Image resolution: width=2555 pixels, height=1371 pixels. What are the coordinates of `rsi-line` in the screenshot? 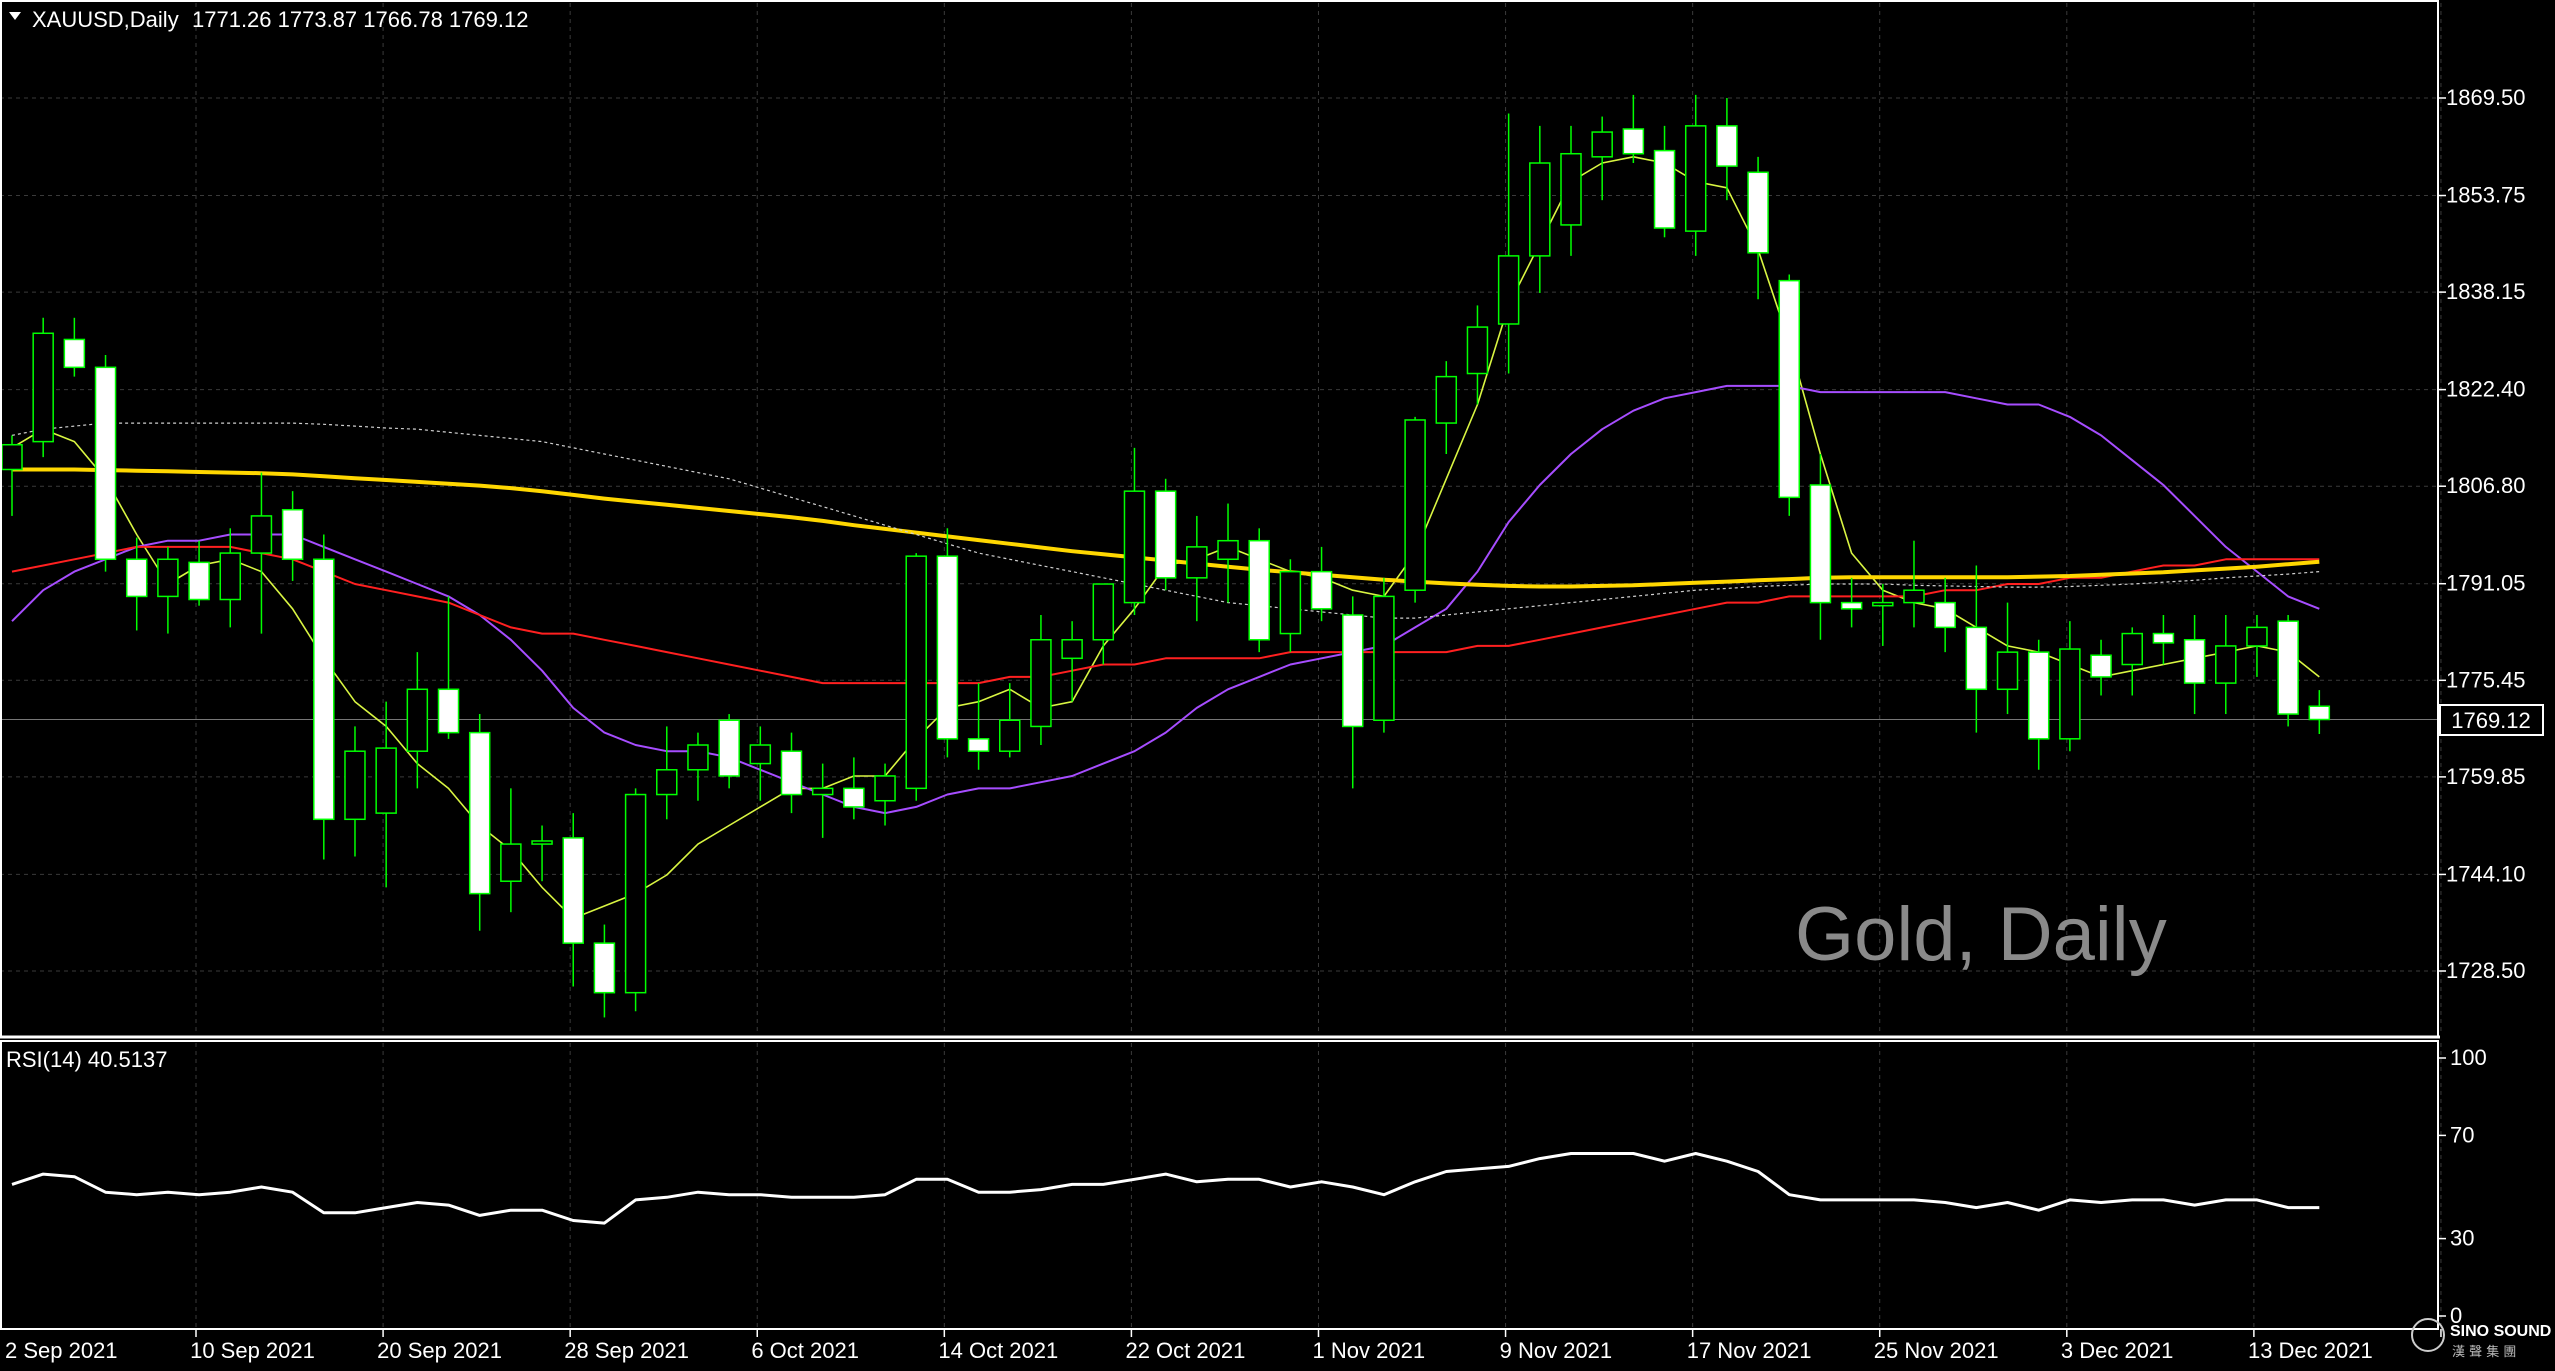 It's located at (1165, 1188).